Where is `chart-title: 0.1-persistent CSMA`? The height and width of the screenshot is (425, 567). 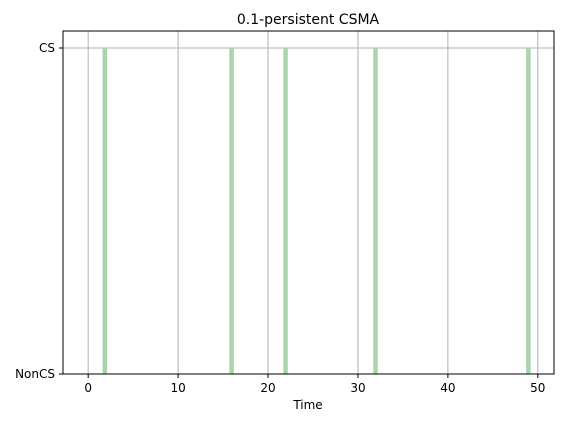
chart-title: 0.1-persistent CSMA is located at coordinates (308, 20).